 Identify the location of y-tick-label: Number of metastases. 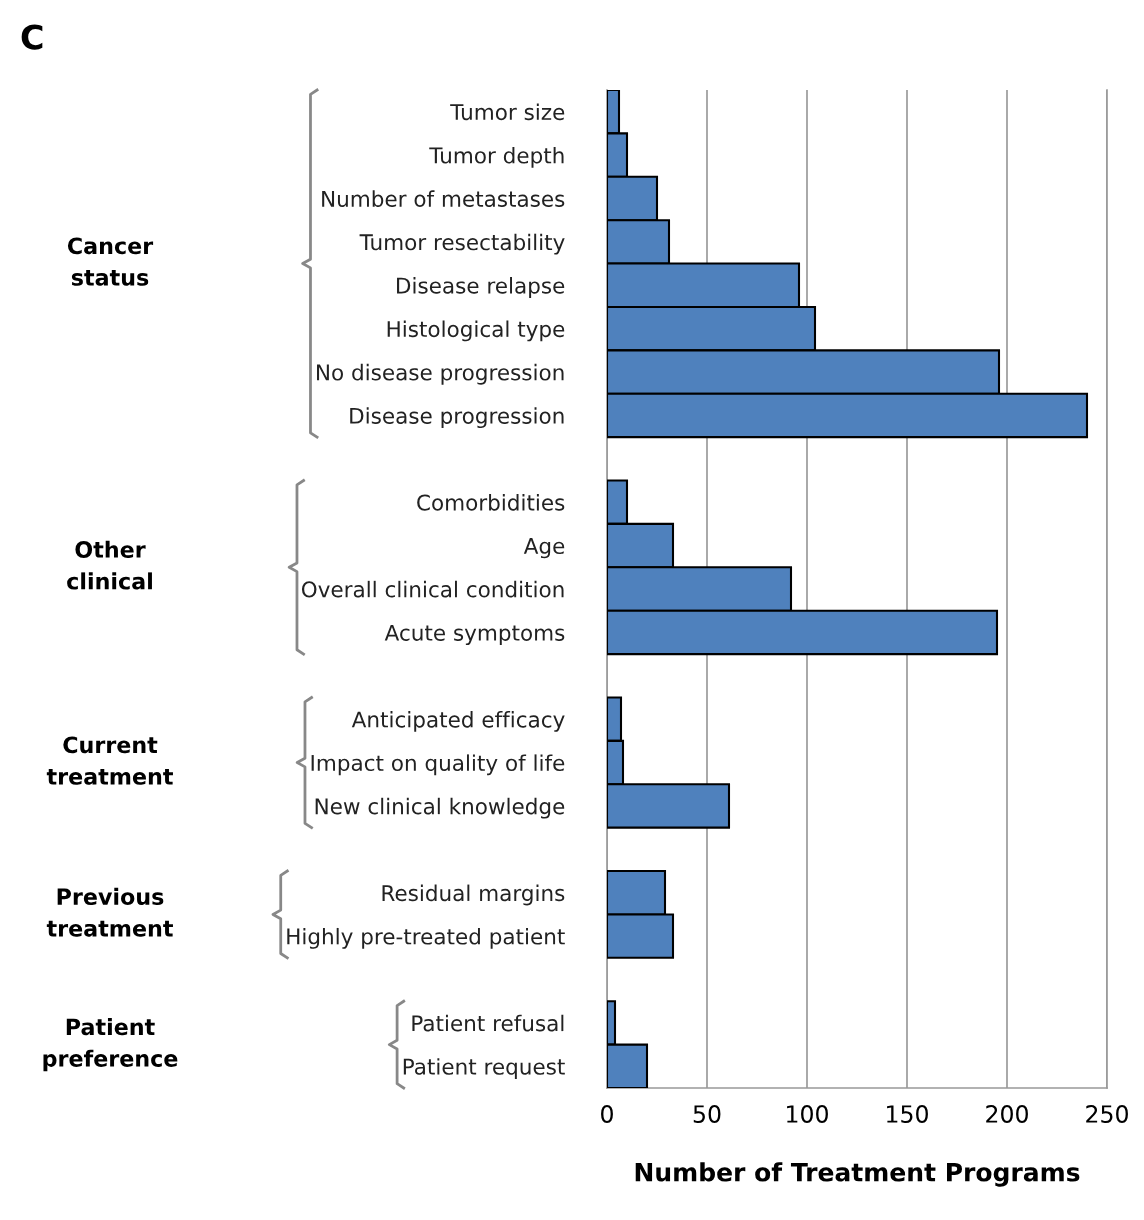
(443, 198).